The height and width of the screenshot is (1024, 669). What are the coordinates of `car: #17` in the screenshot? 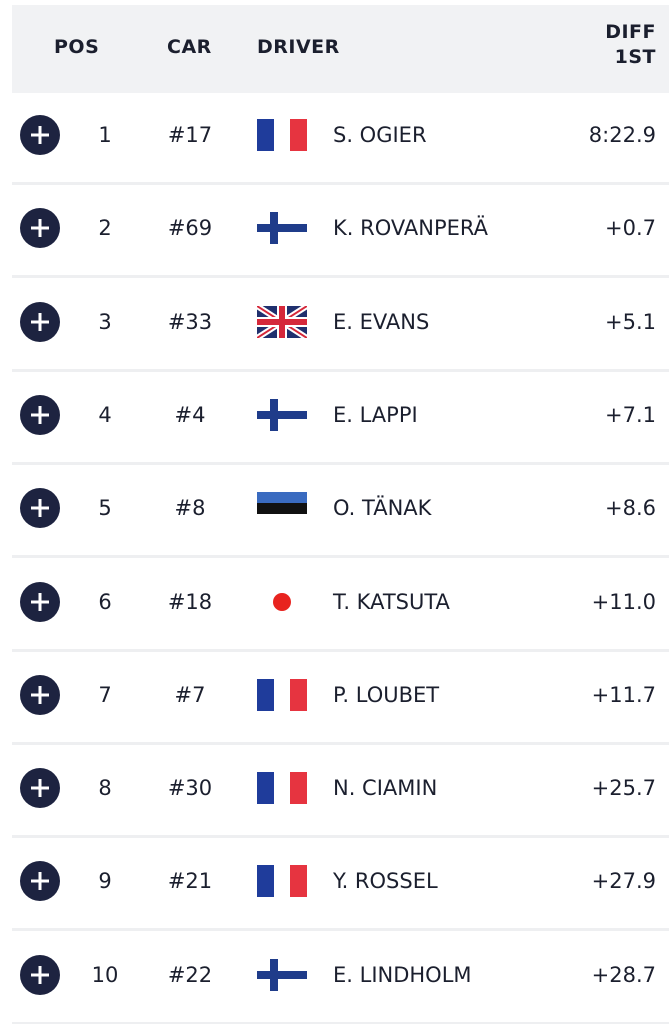 It's located at (190, 135).